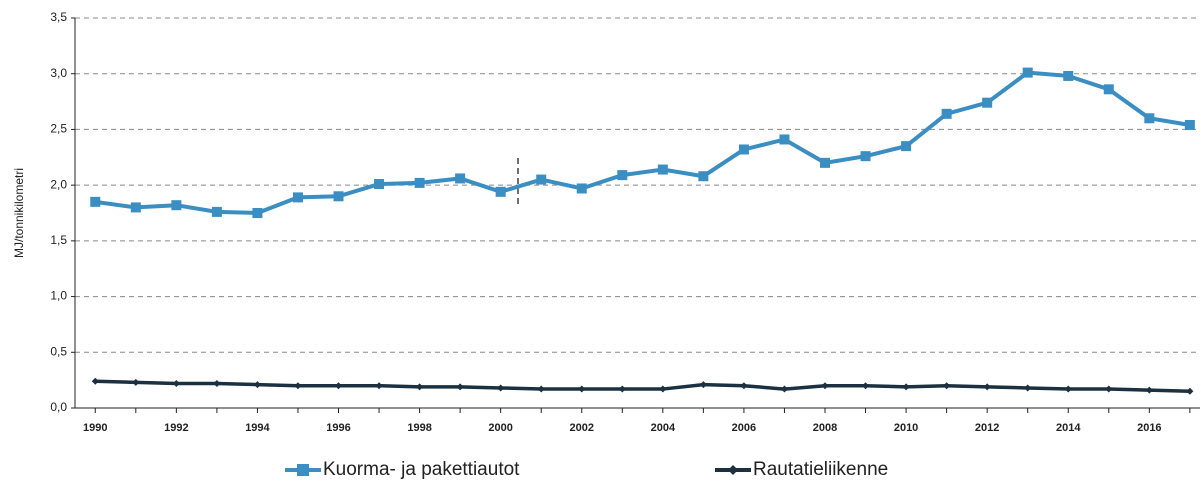 The height and width of the screenshot is (486, 1201). I want to click on x-tick-label: 1996, so click(338, 428).